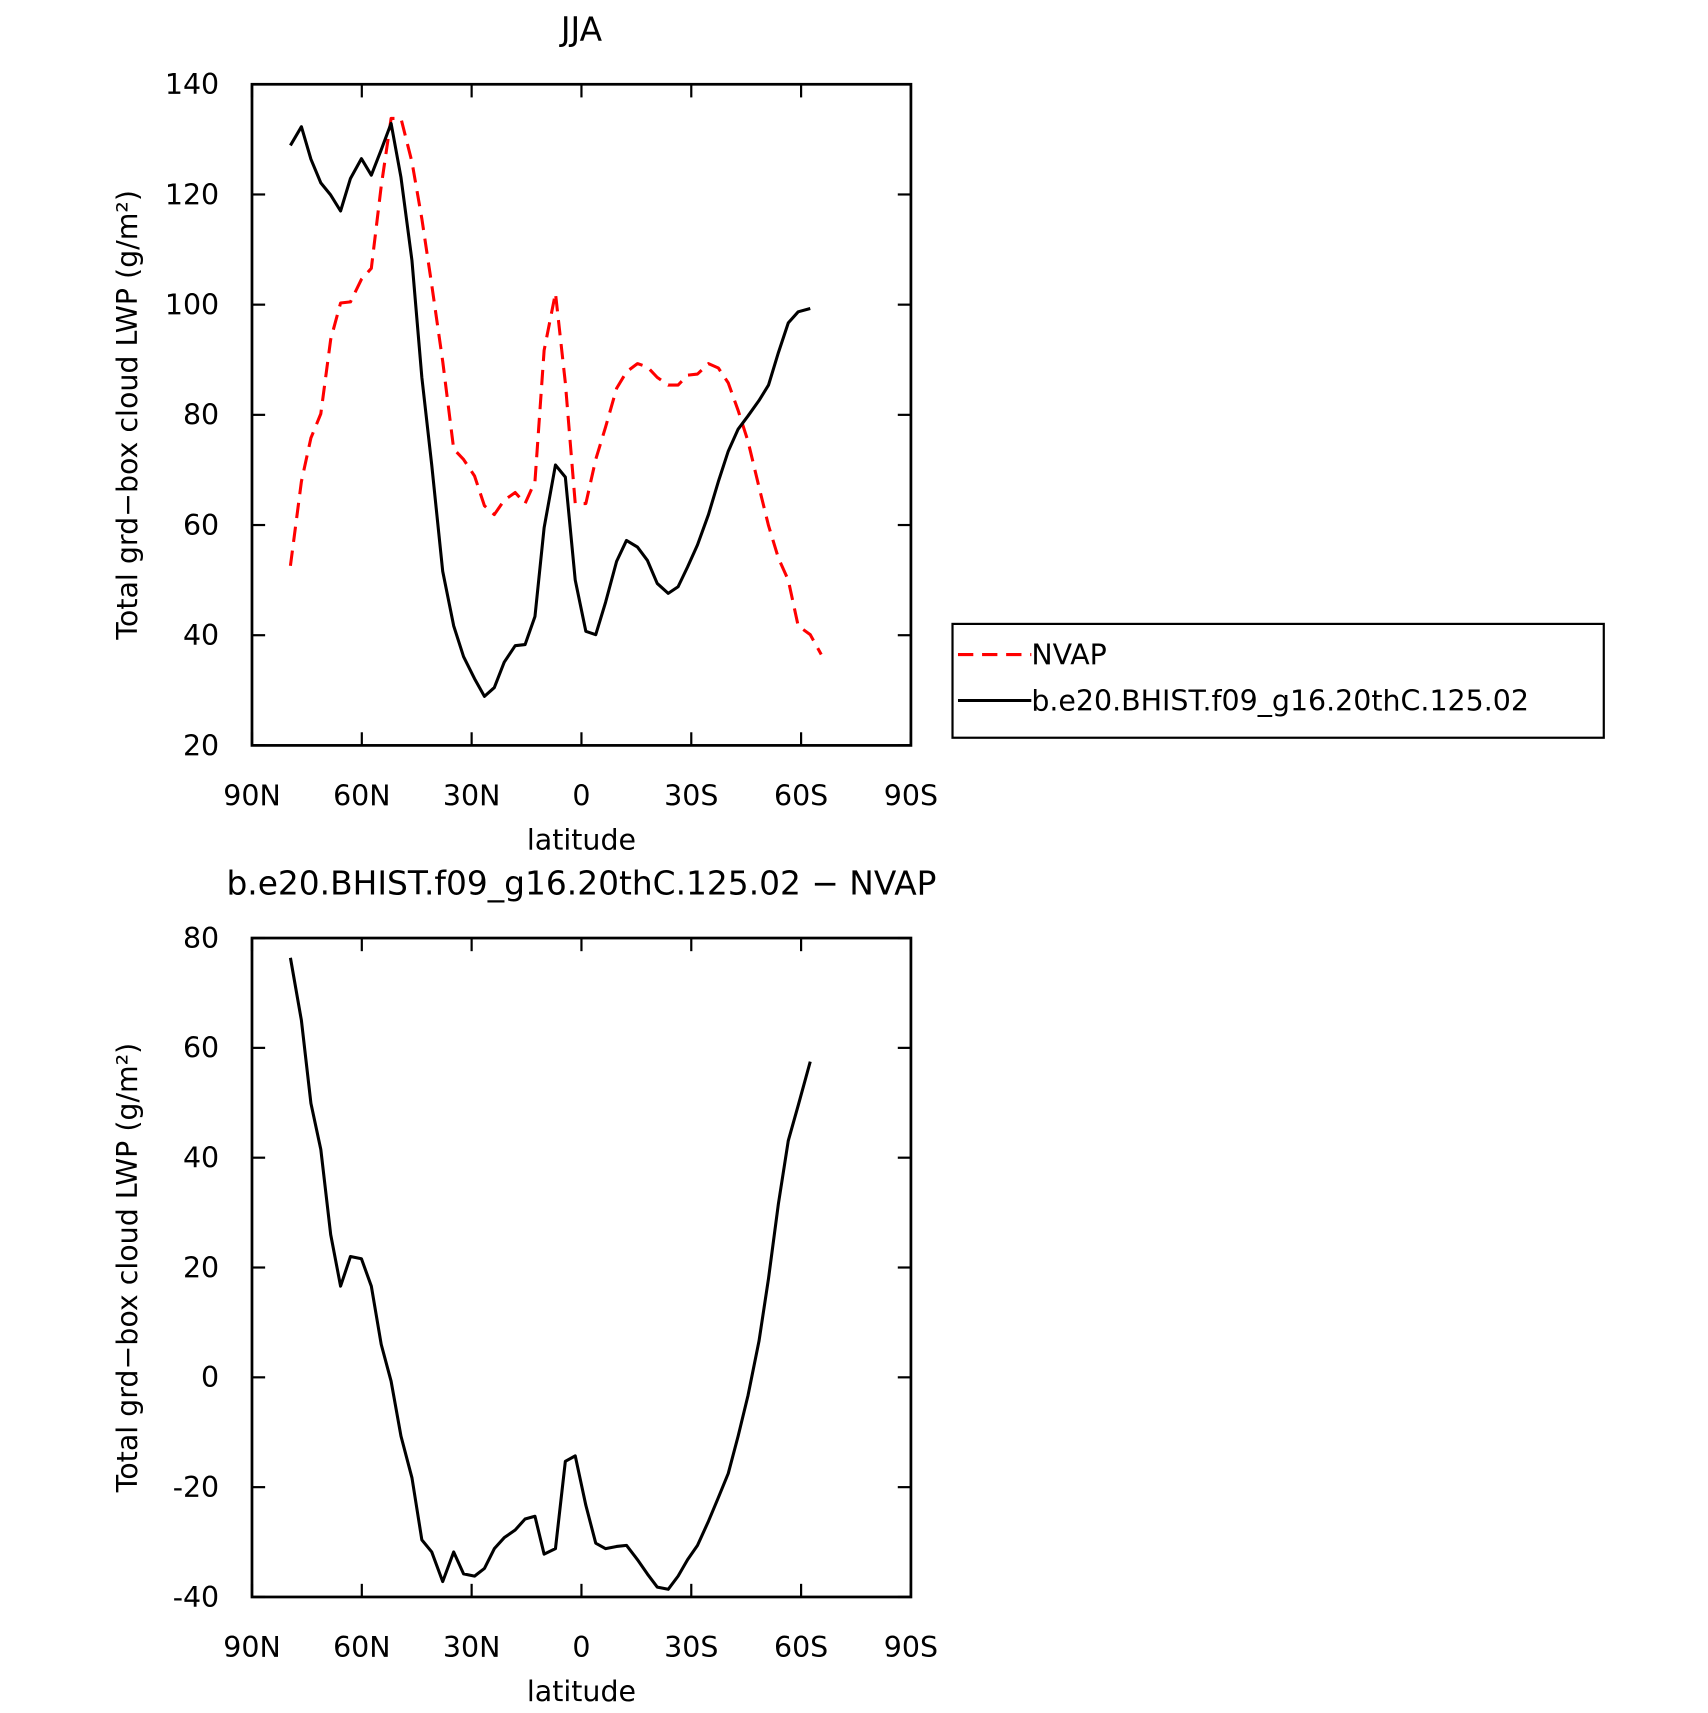 Image resolution: width=1708 pixels, height=1713 pixels. What do you see at coordinates (192, 84) in the screenshot?
I see `y-tick-label: 140` at bounding box center [192, 84].